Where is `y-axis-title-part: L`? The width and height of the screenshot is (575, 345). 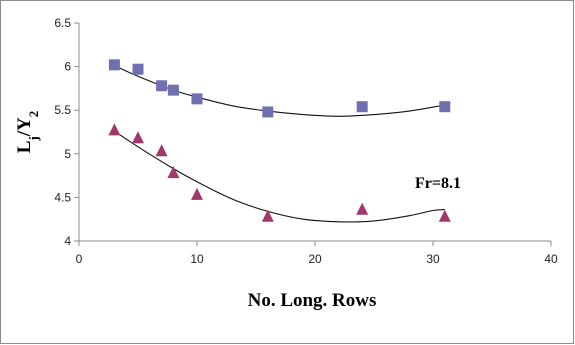 y-axis-title-part: L is located at coordinates (24, 147).